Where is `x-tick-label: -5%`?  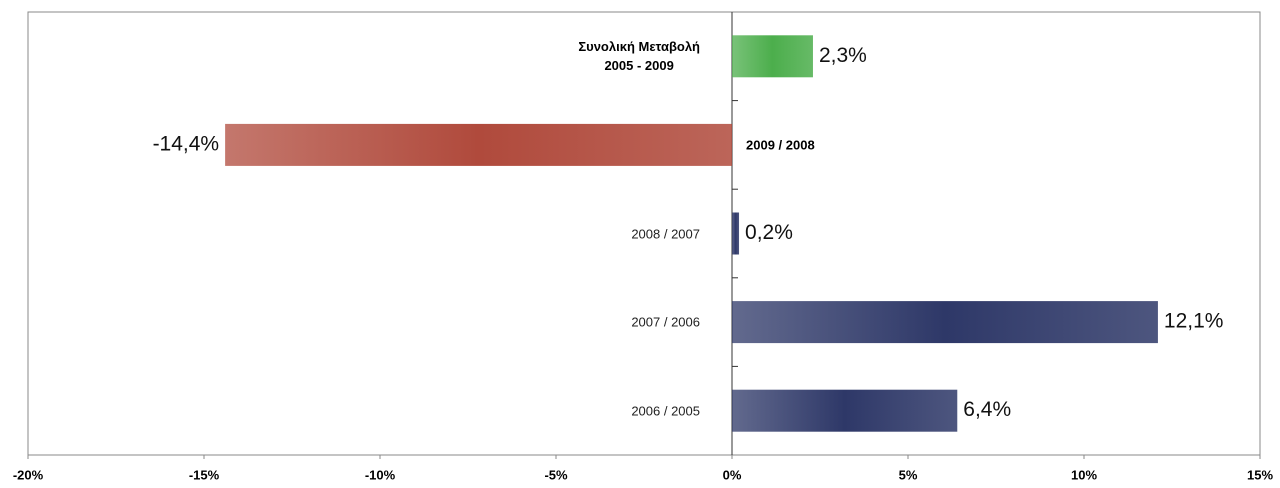
x-tick-label: -5% is located at coordinates (556, 474).